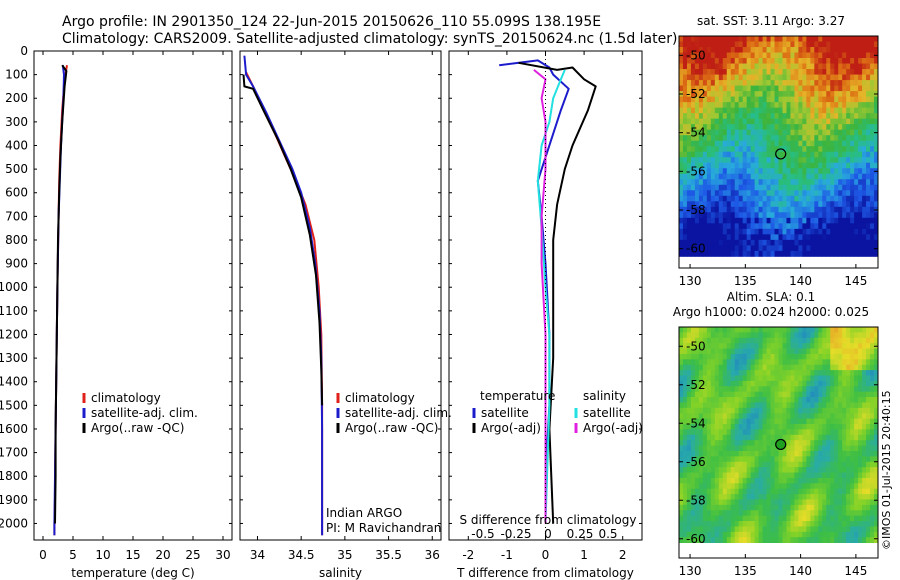  I want to click on s-axis-label: S difference from climatology, so click(548, 520).